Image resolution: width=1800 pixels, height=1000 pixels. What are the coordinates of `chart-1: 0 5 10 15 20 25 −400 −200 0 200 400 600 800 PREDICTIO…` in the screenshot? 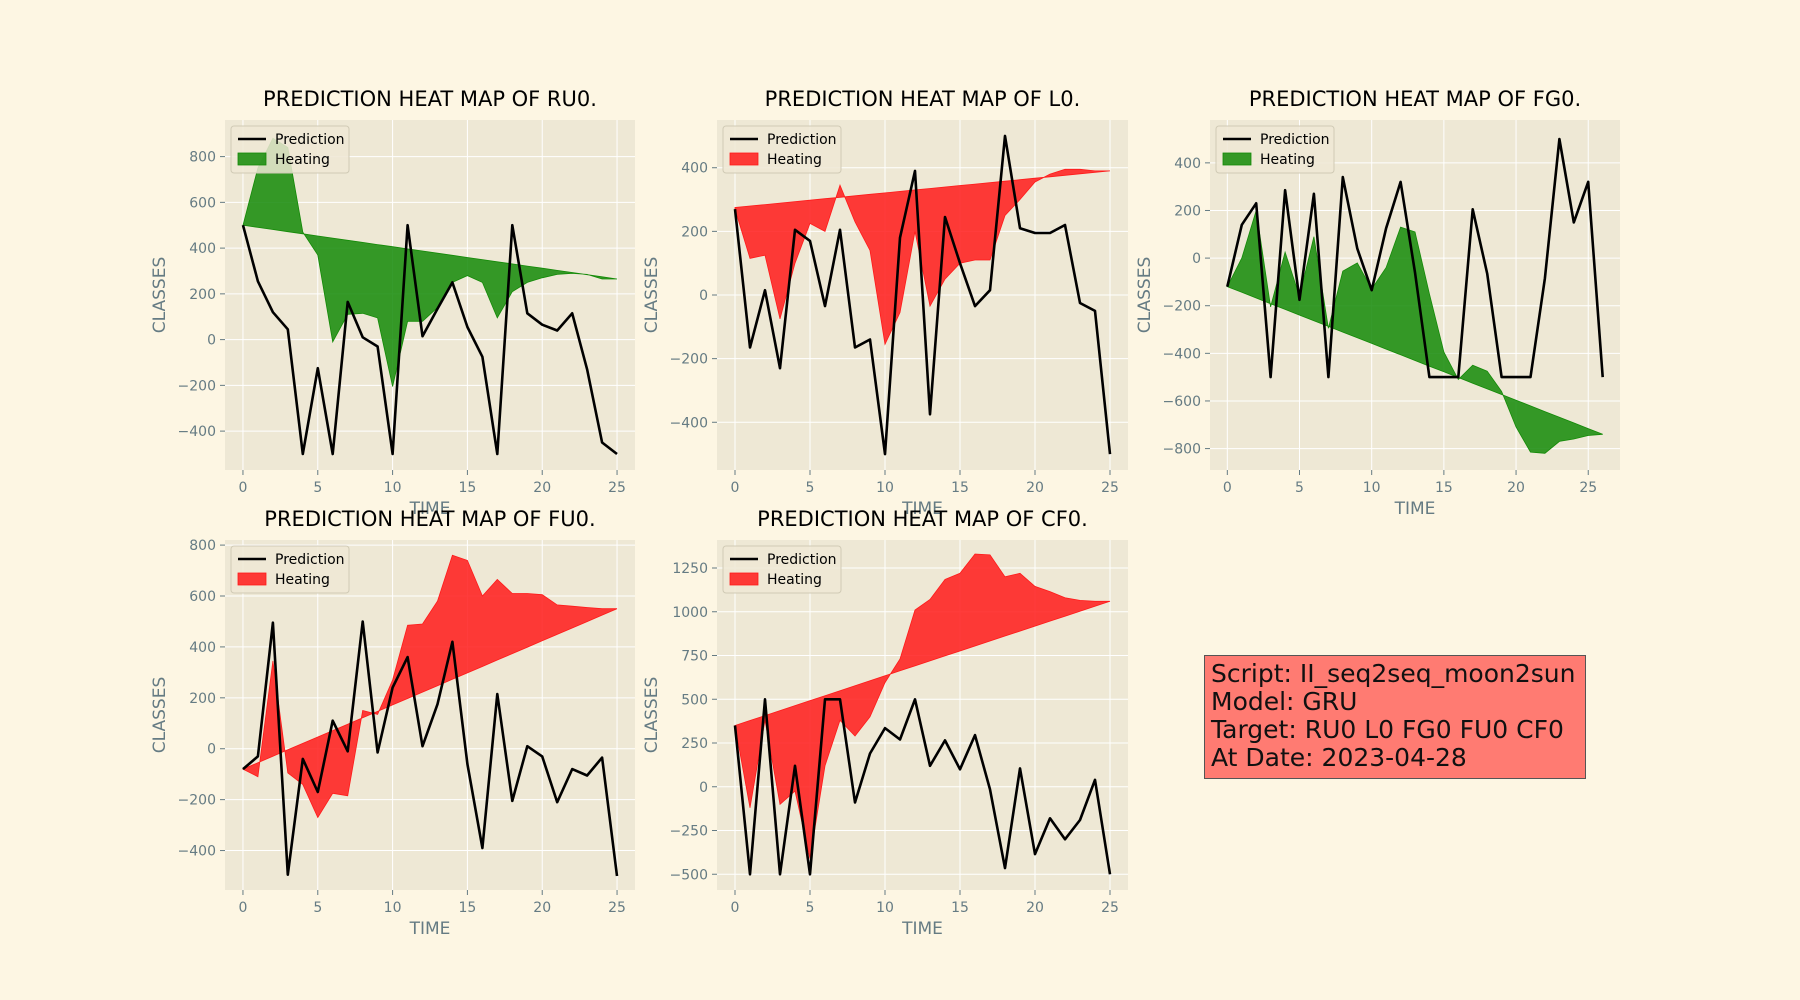 It's located at (392, 303).